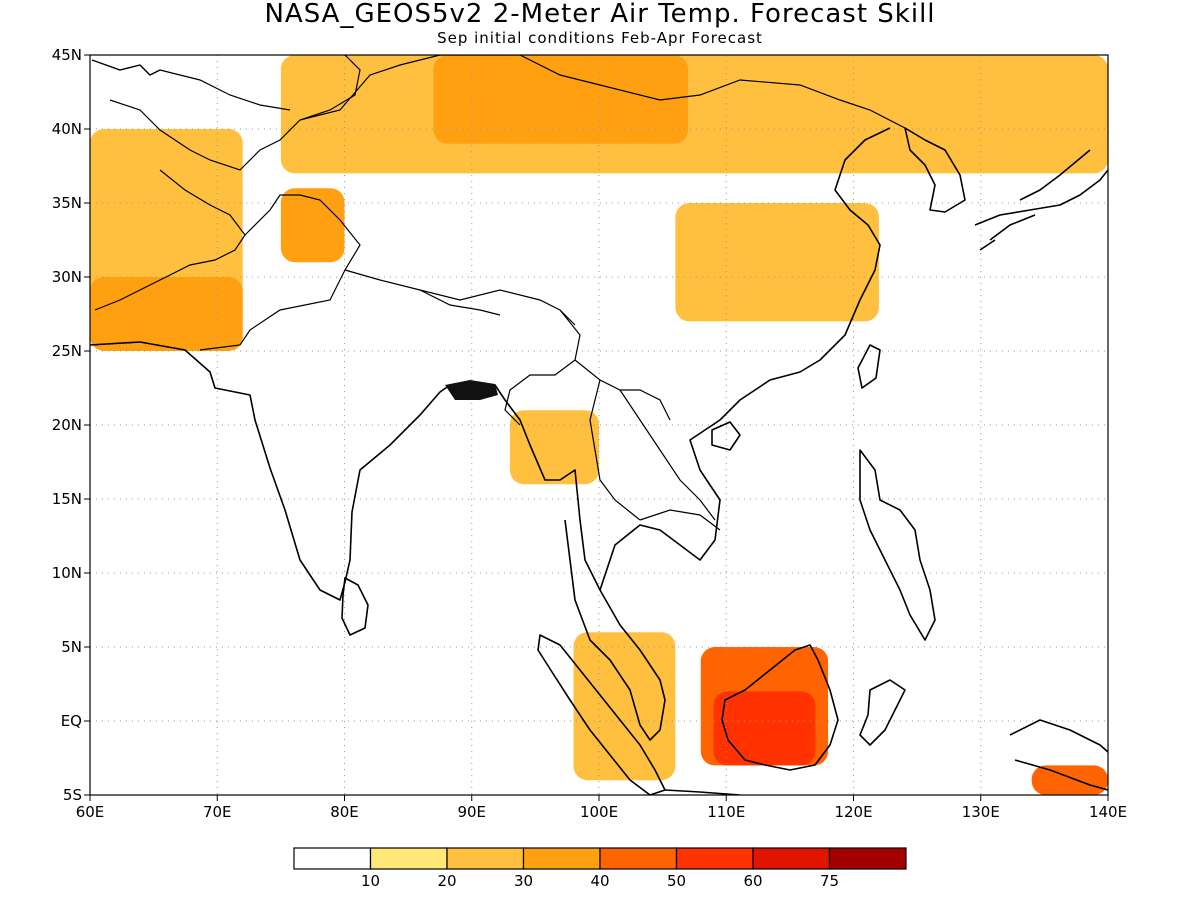 Image resolution: width=1200 pixels, height=900 pixels. What do you see at coordinates (523, 881) in the screenshot?
I see `legend-label: 30` at bounding box center [523, 881].